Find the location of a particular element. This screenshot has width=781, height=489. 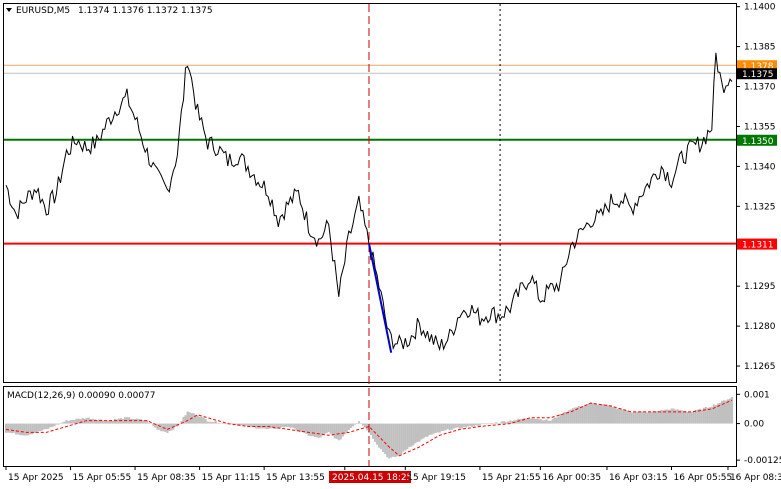

price-tick-label: 1.1370 is located at coordinates (760, 88).